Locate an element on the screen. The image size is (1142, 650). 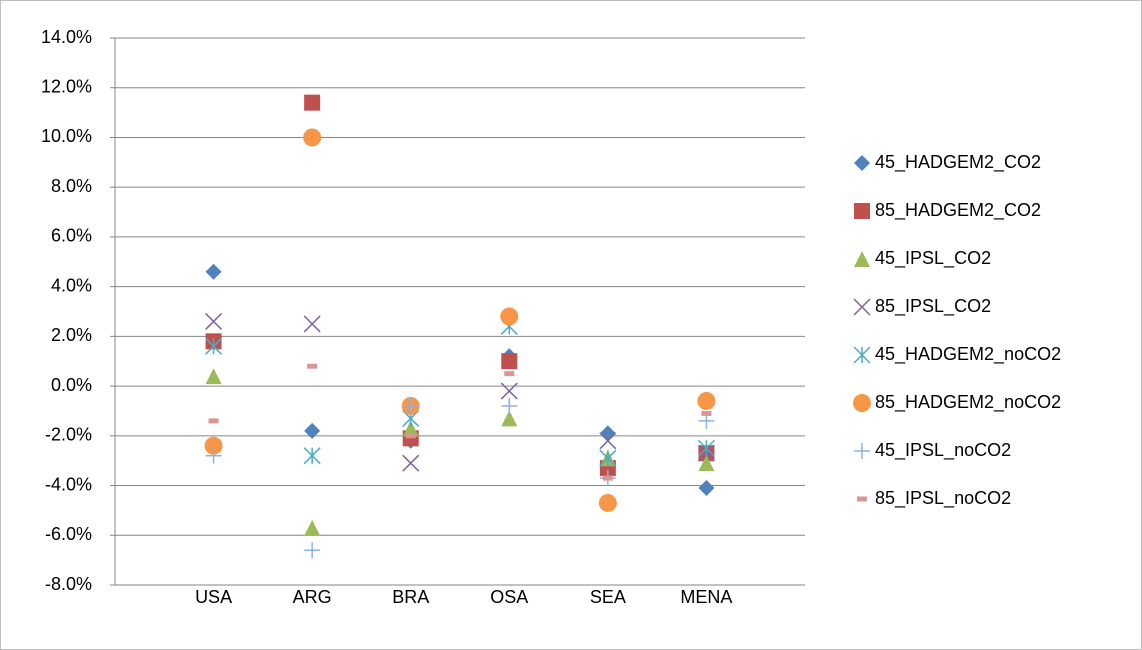
y-tick-label: 8.0% is located at coordinates (71, 186).